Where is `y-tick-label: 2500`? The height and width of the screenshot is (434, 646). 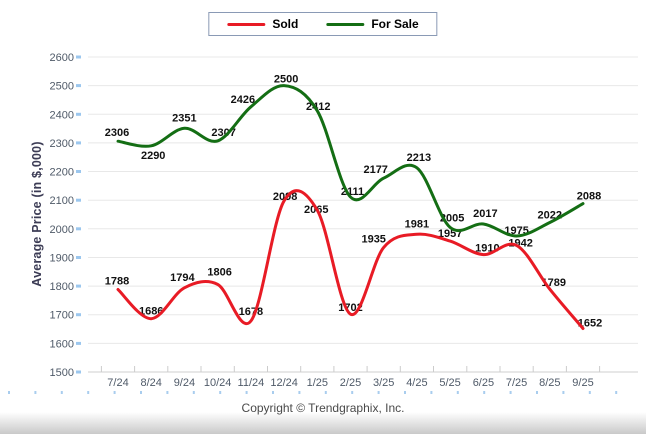 y-tick-label: 2500 is located at coordinates (62, 87).